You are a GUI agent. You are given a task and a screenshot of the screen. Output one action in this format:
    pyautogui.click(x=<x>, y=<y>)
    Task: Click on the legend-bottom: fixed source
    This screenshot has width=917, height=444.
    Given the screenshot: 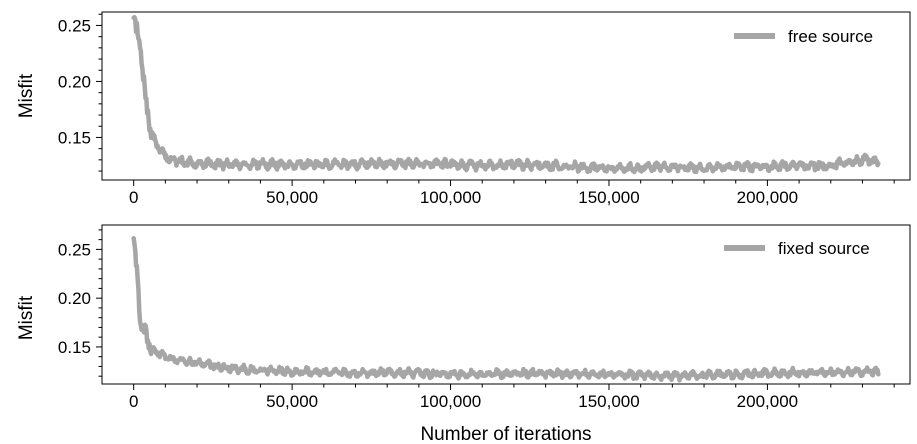 What is the action you would take?
    pyautogui.click(x=797, y=248)
    